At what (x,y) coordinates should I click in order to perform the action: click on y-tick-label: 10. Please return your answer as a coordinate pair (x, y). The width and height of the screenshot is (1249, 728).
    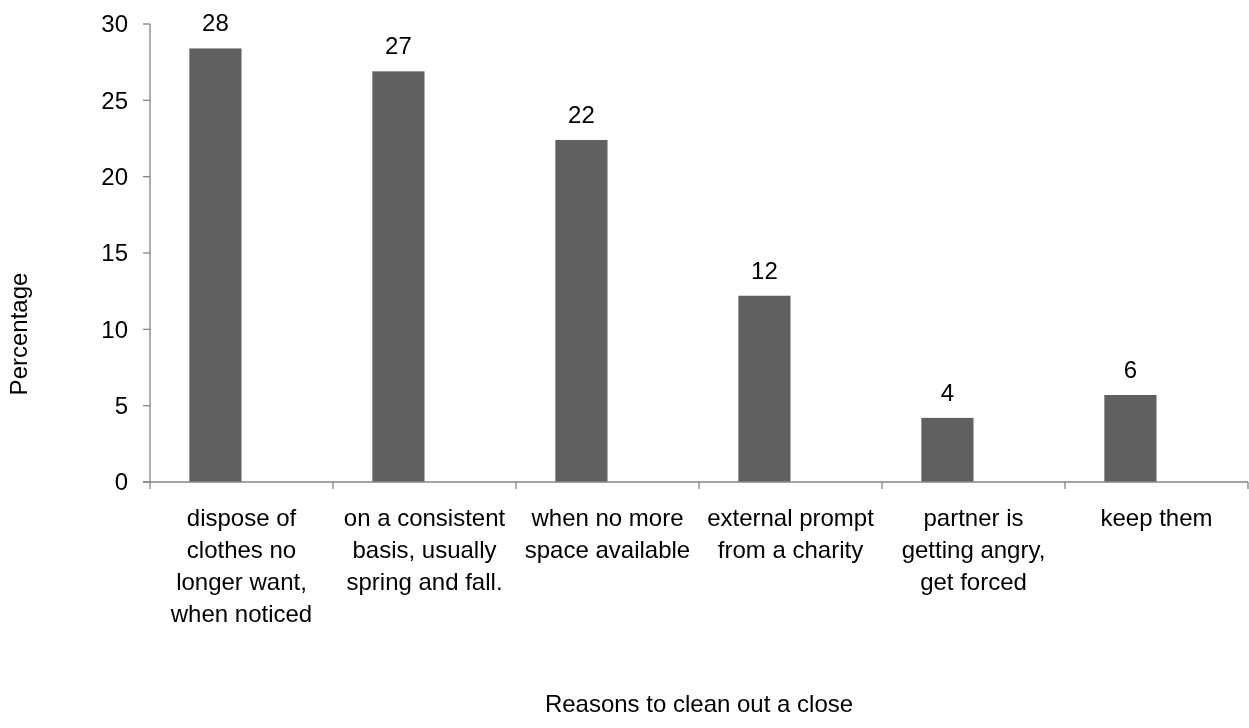
    Looking at the image, I should click on (114, 329).